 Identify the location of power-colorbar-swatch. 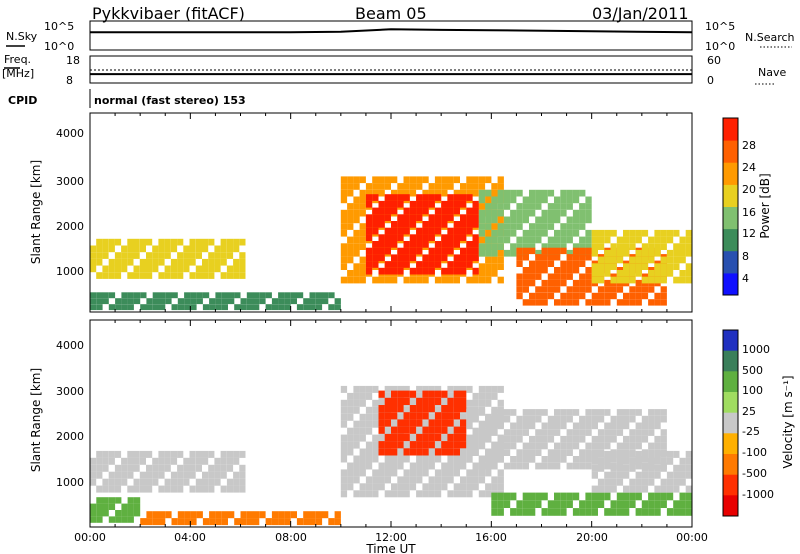
(730, 129).